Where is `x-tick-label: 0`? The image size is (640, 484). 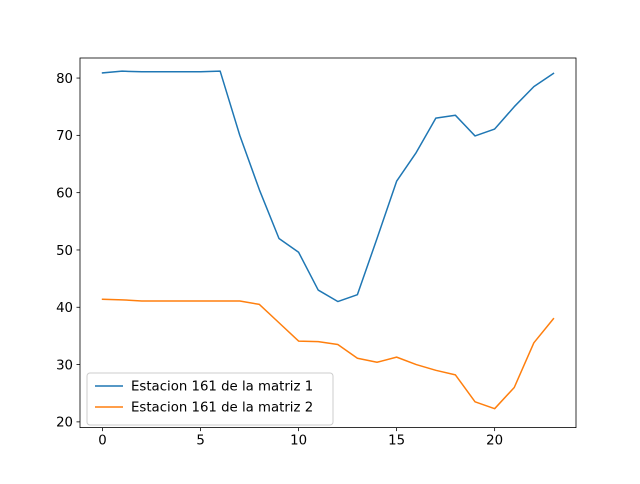 x-tick-label: 0 is located at coordinates (102, 441).